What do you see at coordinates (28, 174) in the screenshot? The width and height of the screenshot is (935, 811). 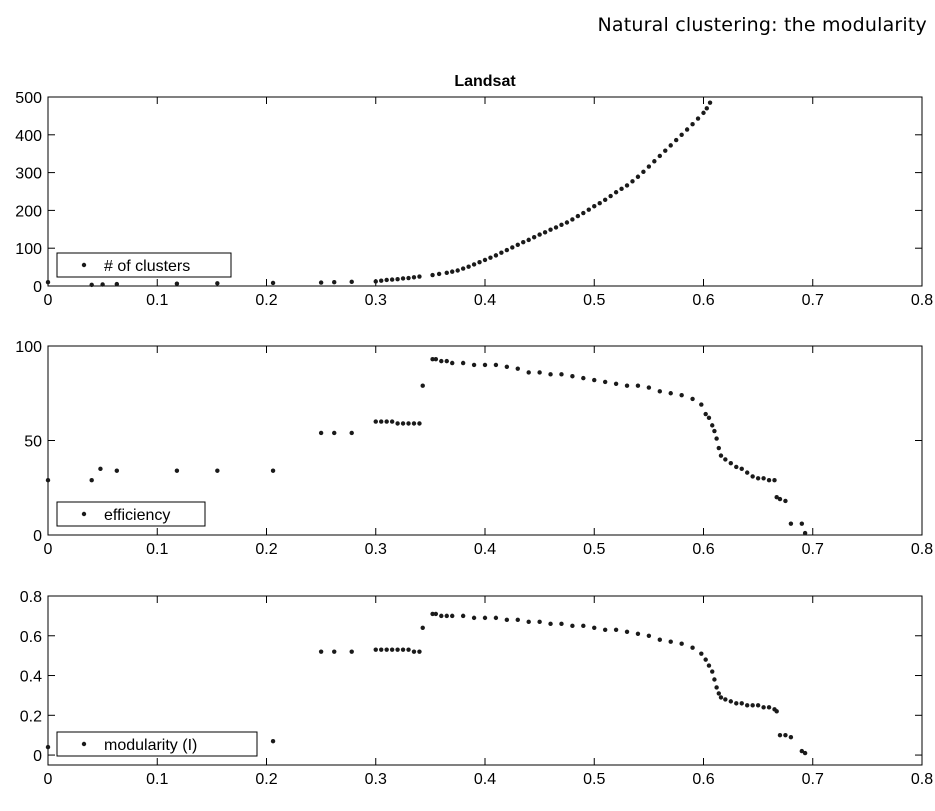 I see `y-tick-label: 300` at bounding box center [28, 174].